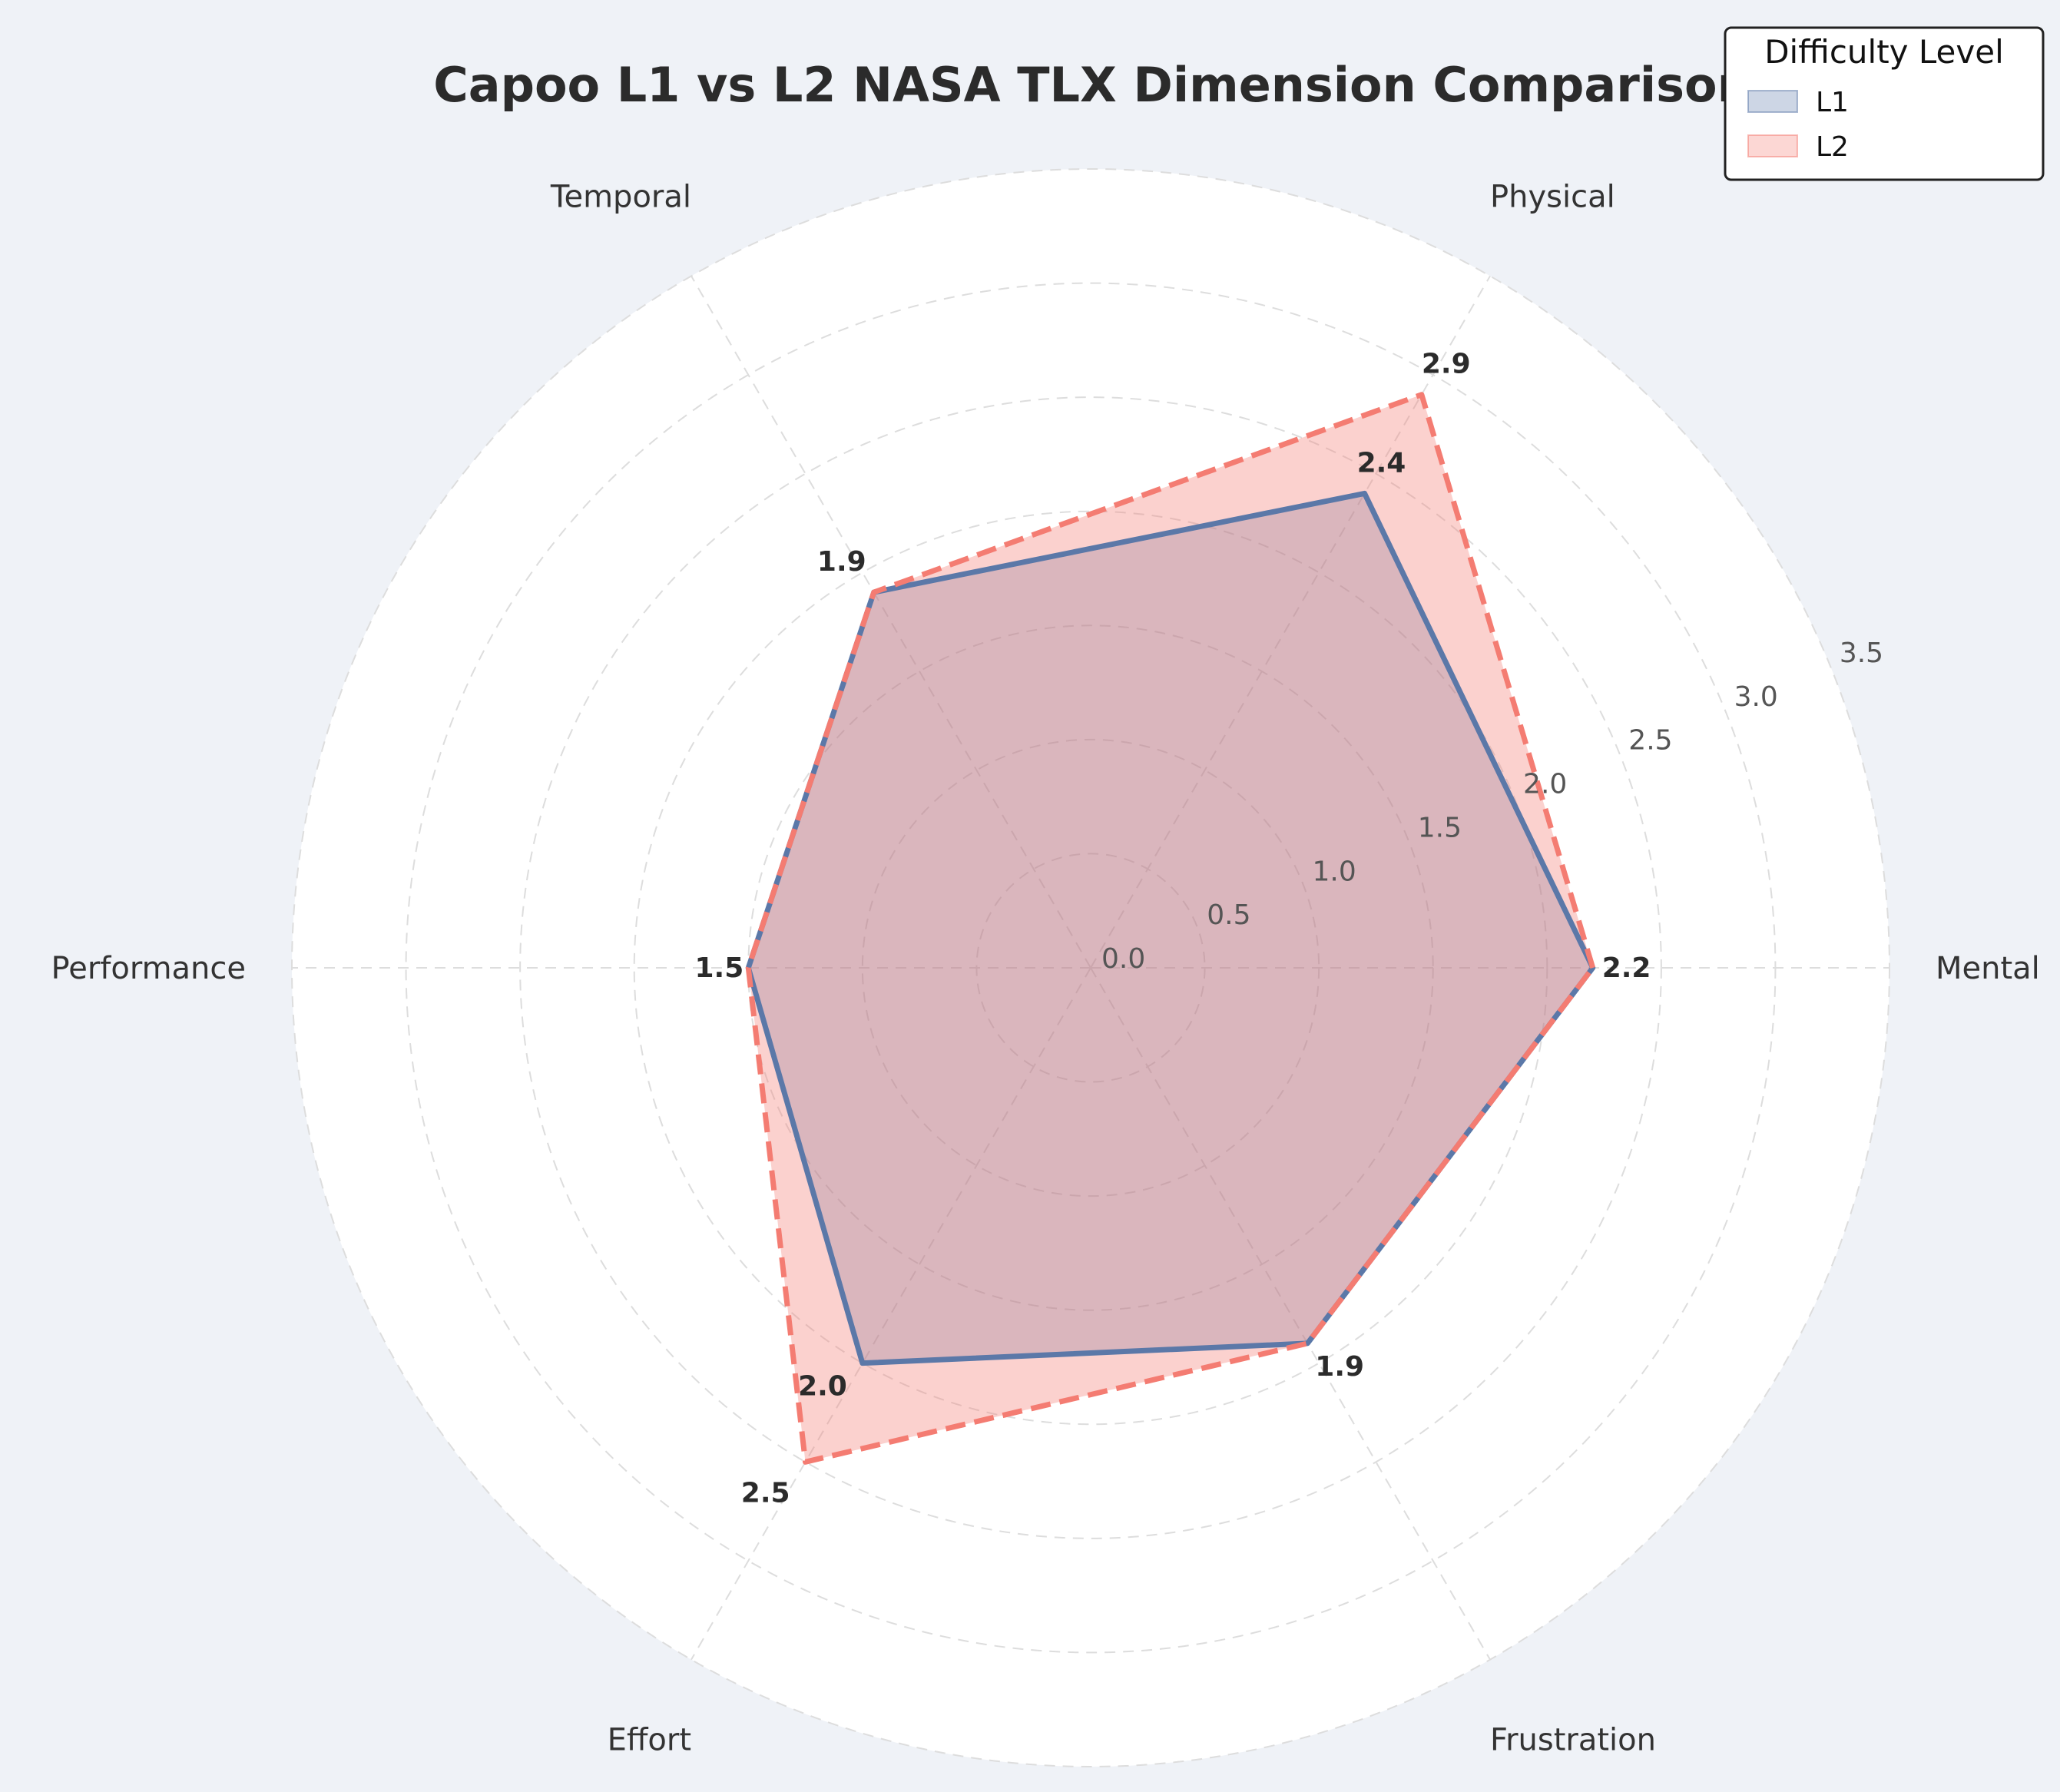 The image size is (2060, 1792). Describe the element at coordinates (1650, 741) in the screenshot. I see `radial-tick-label: 2.5` at that location.